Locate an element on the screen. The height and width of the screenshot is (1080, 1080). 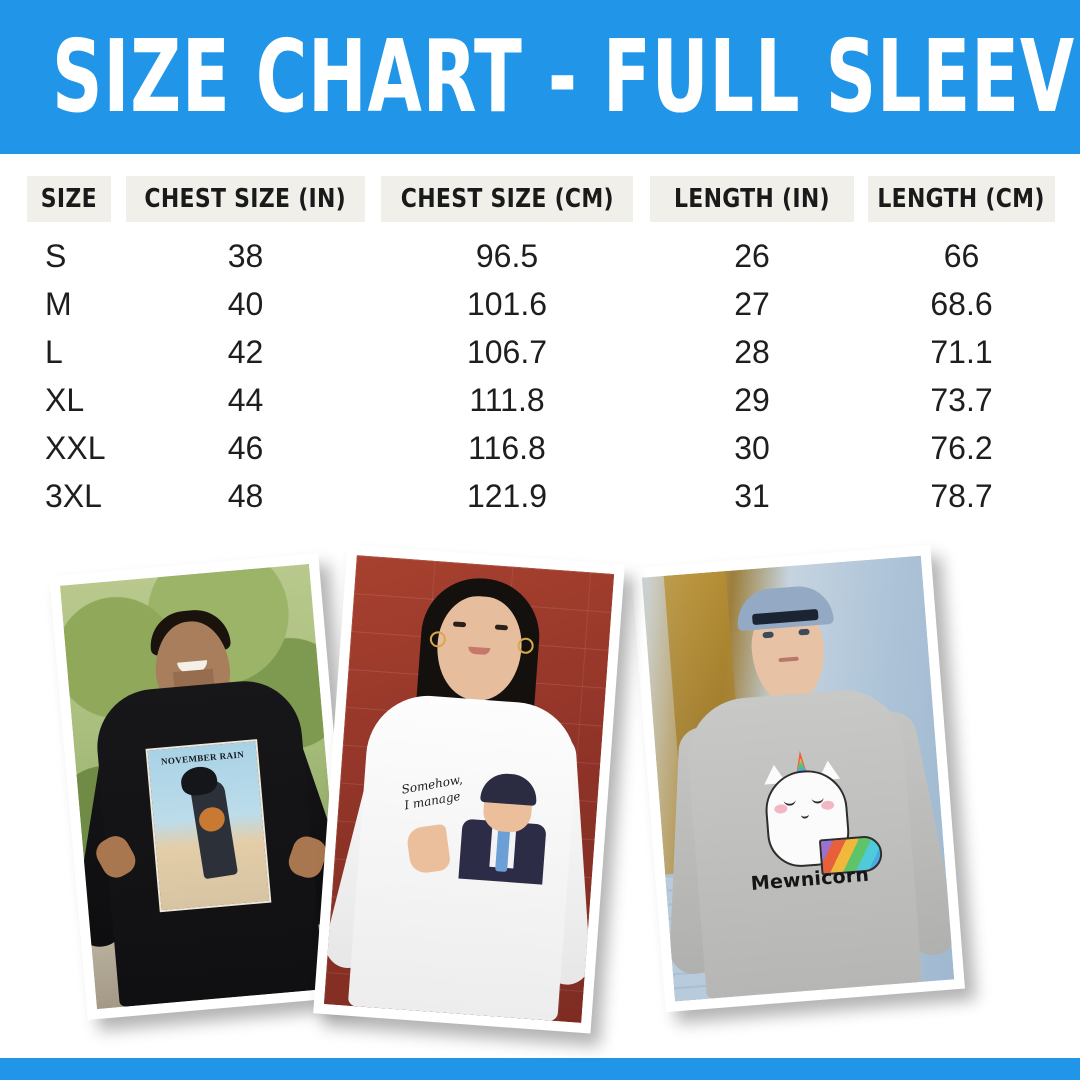
column-header-length-cm: LENGTH (CM) is located at coordinates (961, 199).